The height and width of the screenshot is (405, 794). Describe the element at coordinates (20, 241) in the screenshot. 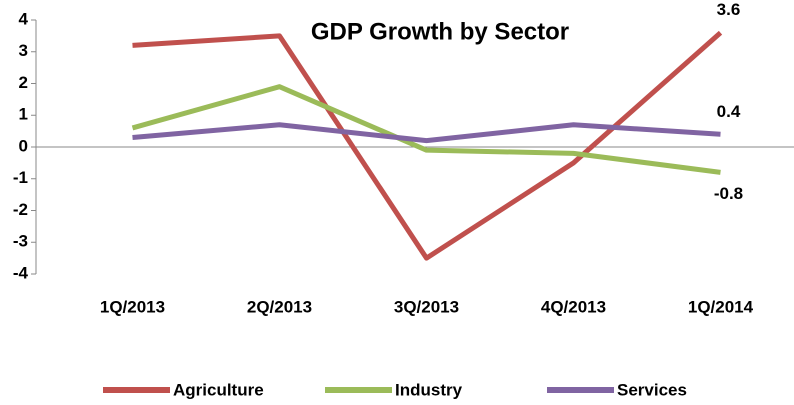

I see `y-tick-label: -3` at that location.